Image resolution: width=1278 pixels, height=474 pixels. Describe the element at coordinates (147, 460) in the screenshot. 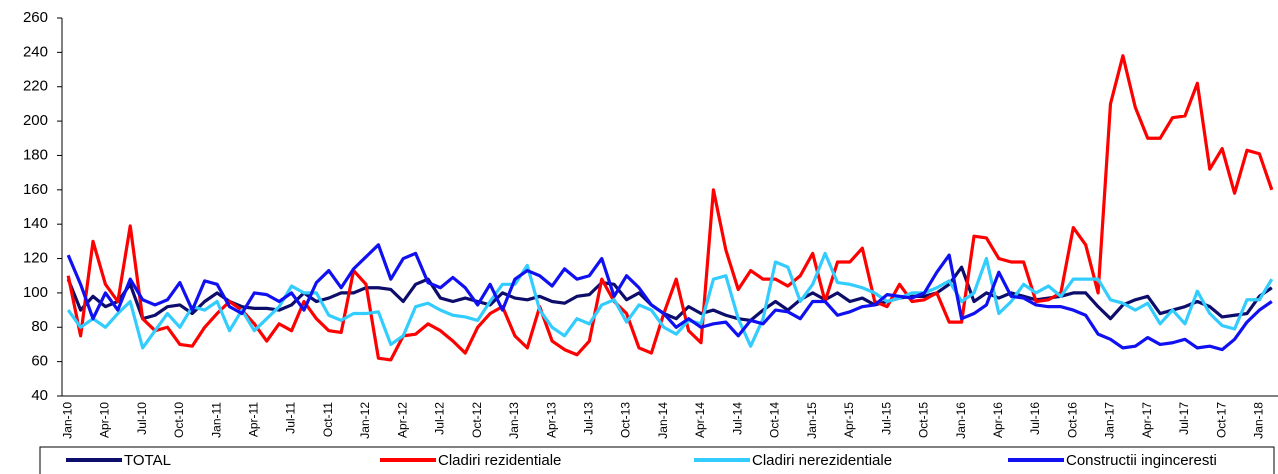

I see `legend-label: TOTAL` at that location.